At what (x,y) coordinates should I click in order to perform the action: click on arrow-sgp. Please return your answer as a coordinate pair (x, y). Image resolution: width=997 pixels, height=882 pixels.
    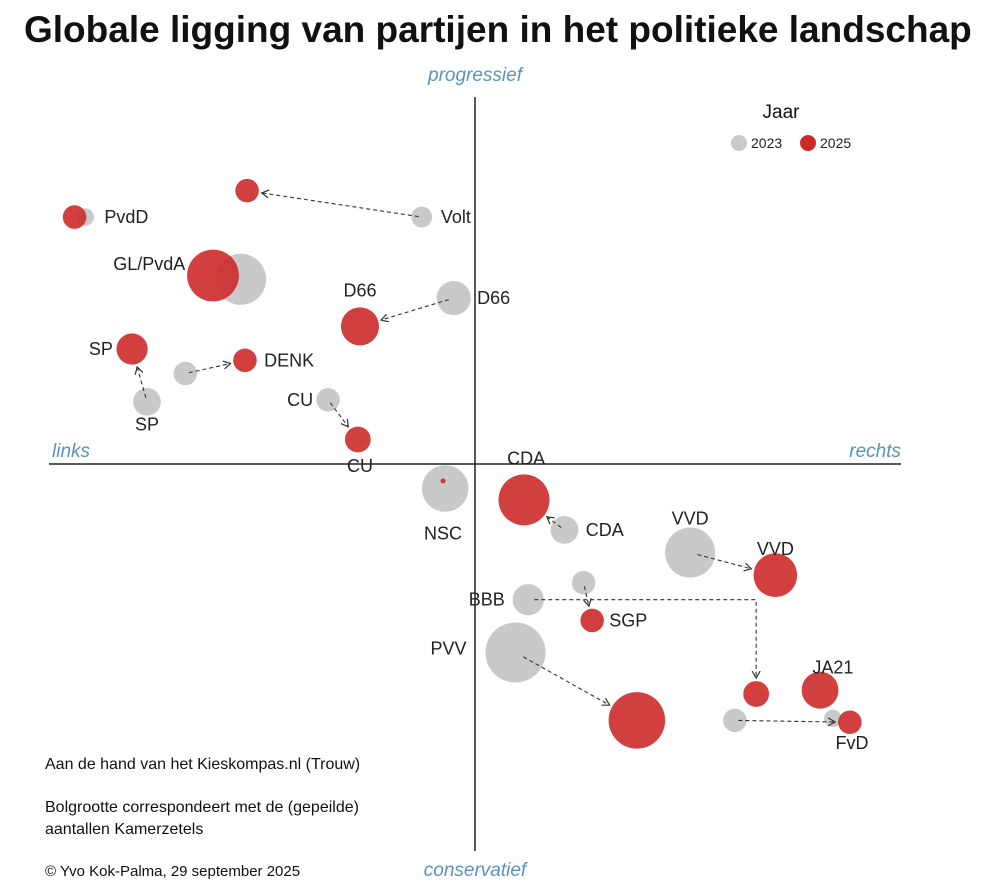
    Looking at the image, I should click on (587, 597).